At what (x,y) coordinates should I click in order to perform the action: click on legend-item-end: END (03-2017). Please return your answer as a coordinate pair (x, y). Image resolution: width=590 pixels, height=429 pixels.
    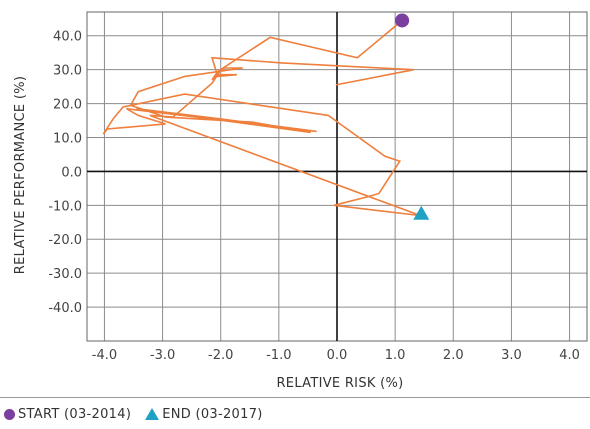
    Looking at the image, I should click on (203, 414).